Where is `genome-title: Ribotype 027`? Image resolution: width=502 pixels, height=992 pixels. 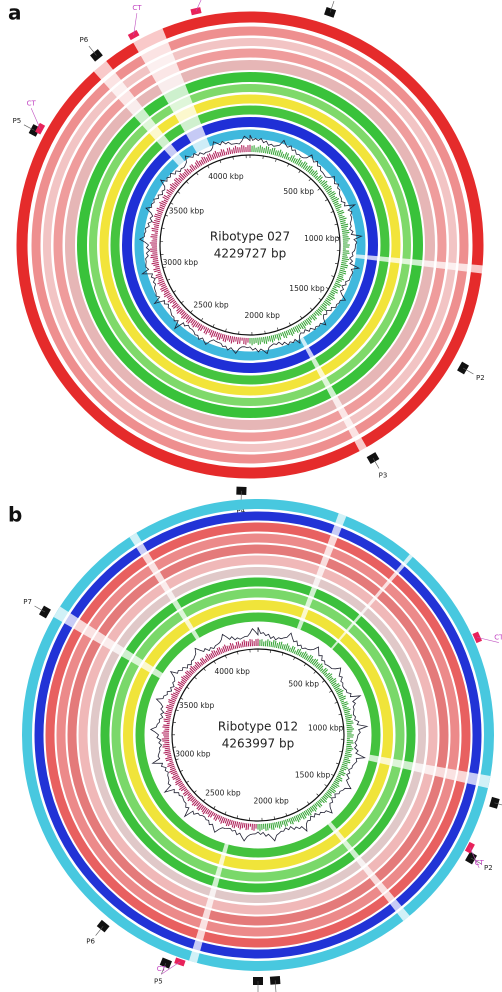
genome-title: Ribotype 027 is located at coordinates (250, 237).